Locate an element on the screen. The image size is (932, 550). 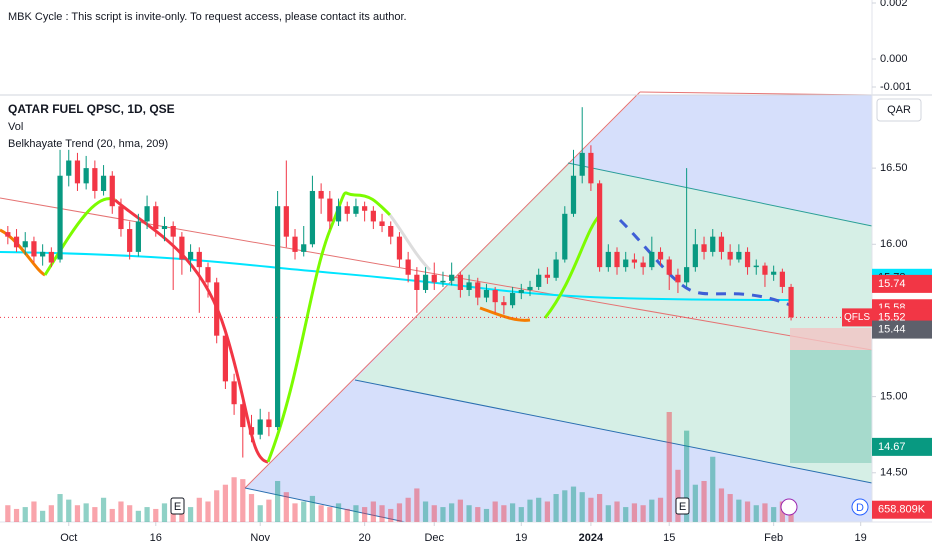
dividend-icon is located at coordinates (860, 507).